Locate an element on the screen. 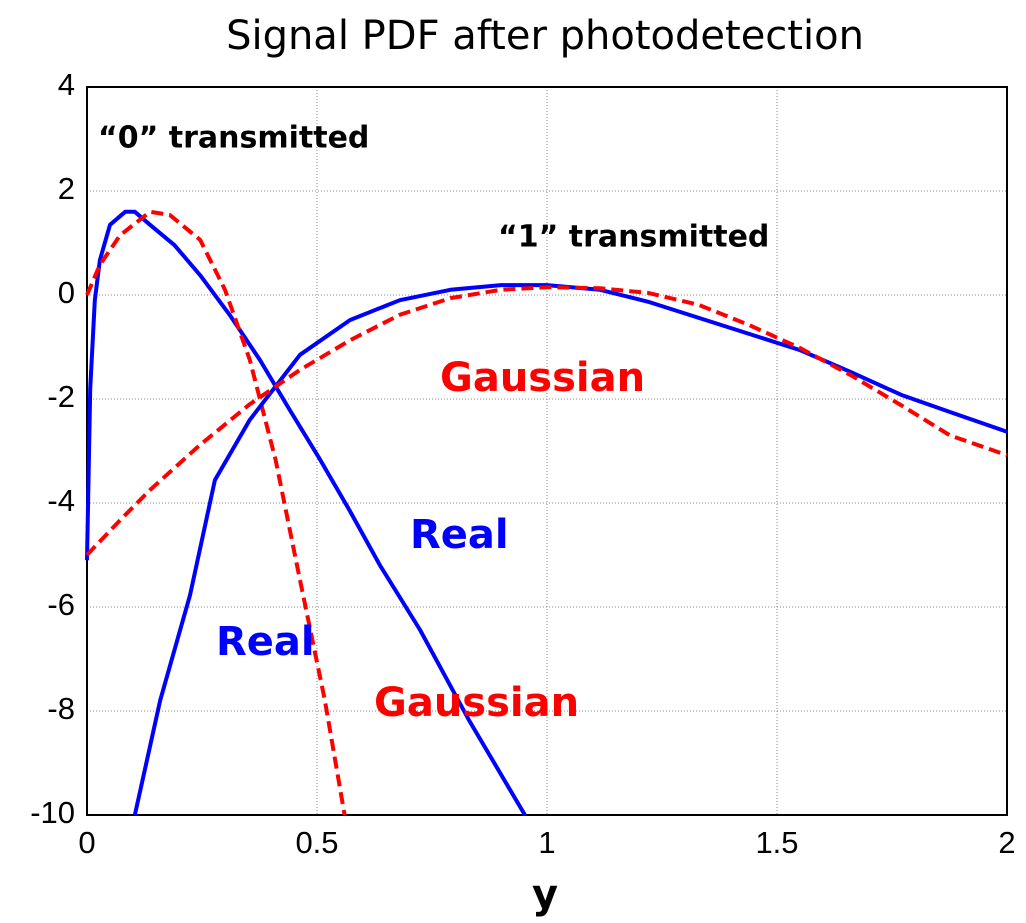 The image size is (1026, 923). y-tick-label: -2 is located at coordinates (61, 396).